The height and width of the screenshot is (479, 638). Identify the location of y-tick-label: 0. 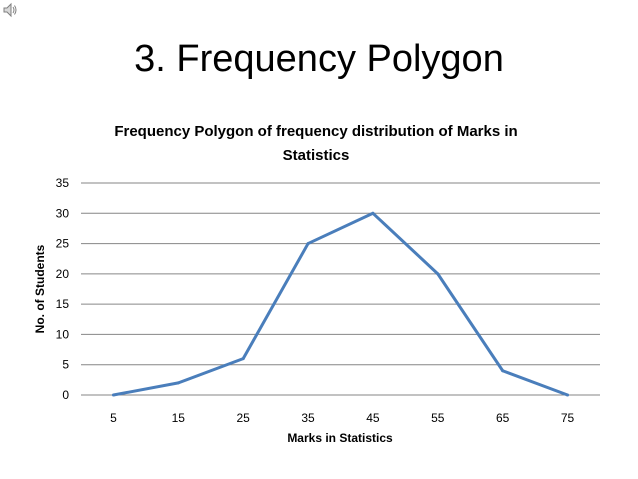
(65, 395).